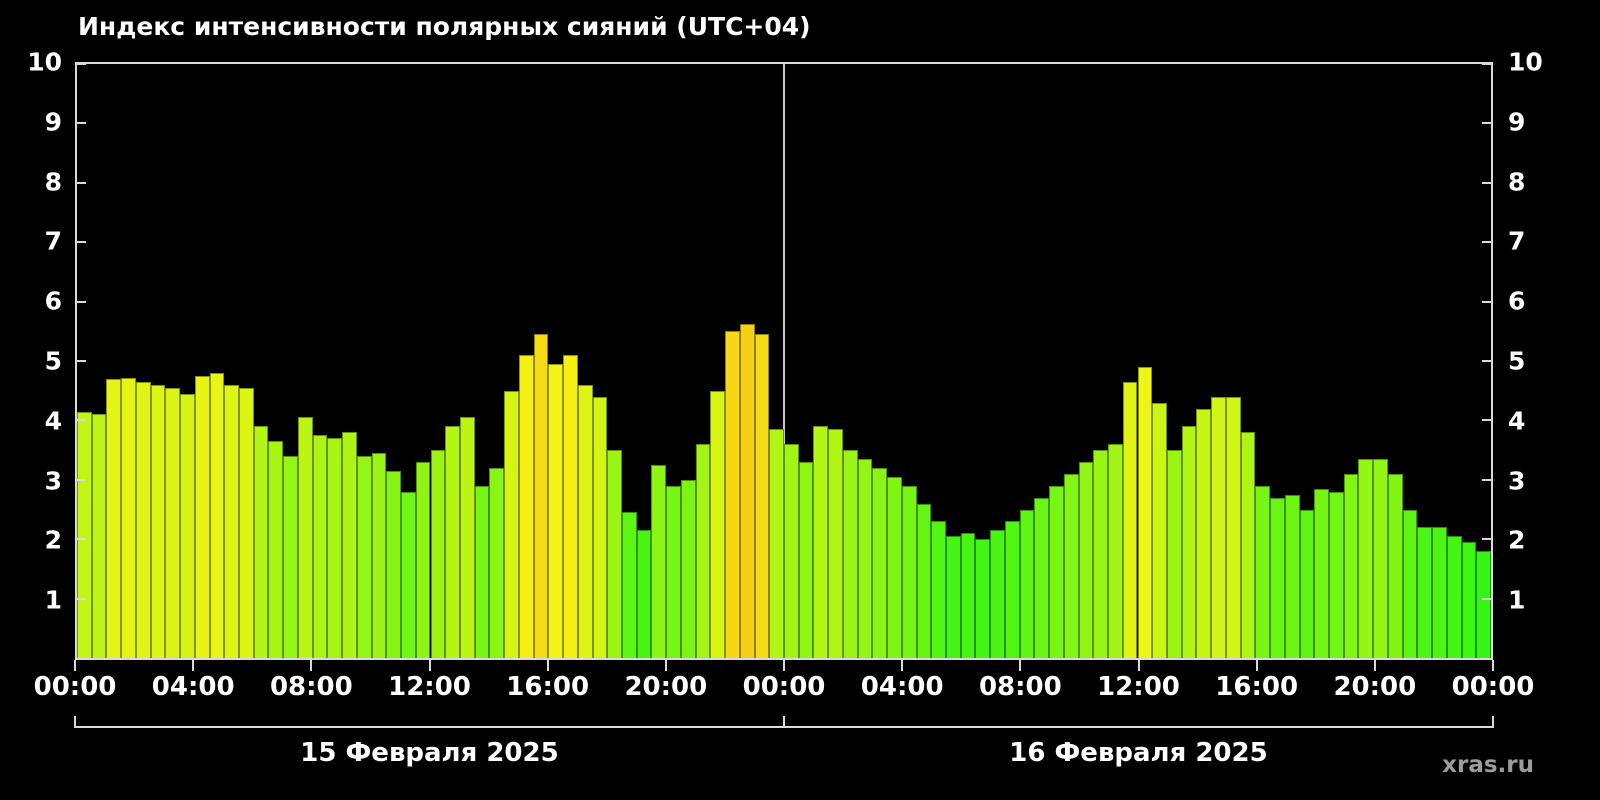  Describe the element at coordinates (1493, 687) in the screenshot. I see `x-tick-label: 00:00` at that location.